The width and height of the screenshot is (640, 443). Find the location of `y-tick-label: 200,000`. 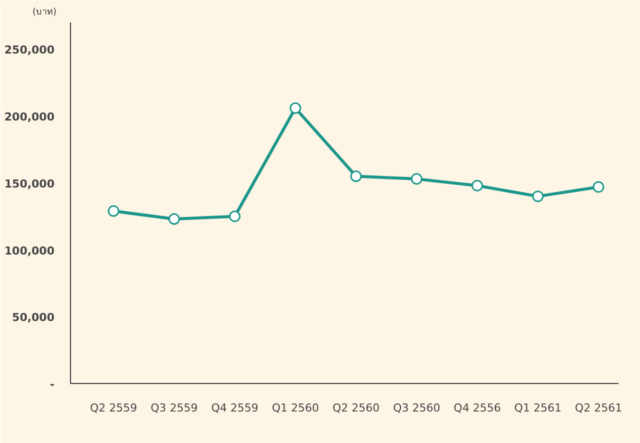

y-tick-label: 200,000 is located at coordinates (29, 117).